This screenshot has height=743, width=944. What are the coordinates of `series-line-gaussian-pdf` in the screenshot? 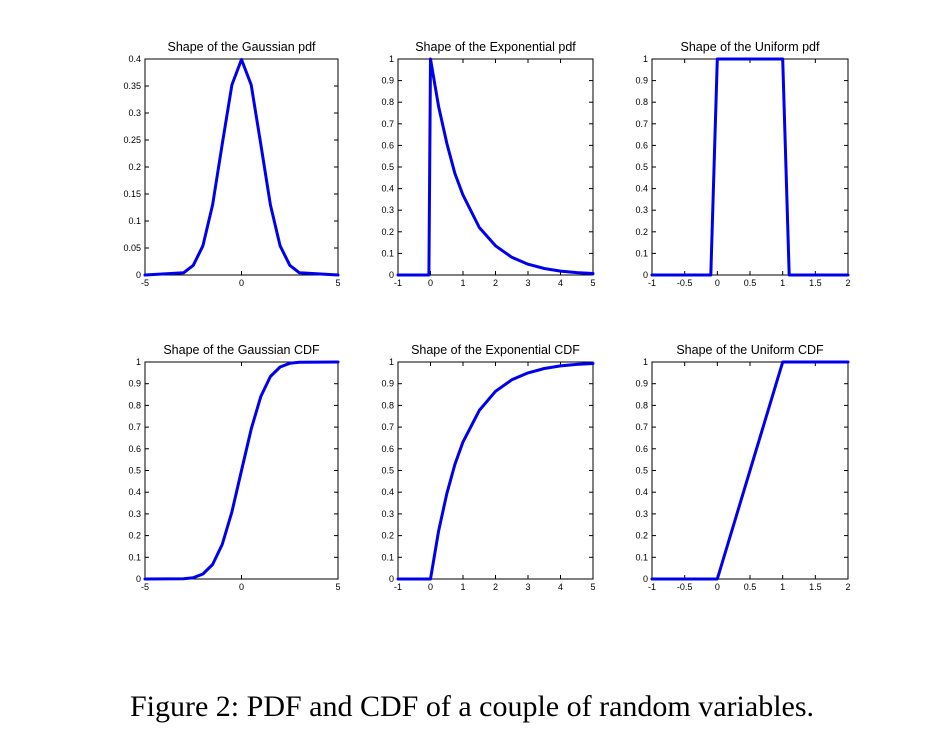 It's located at (241, 167).